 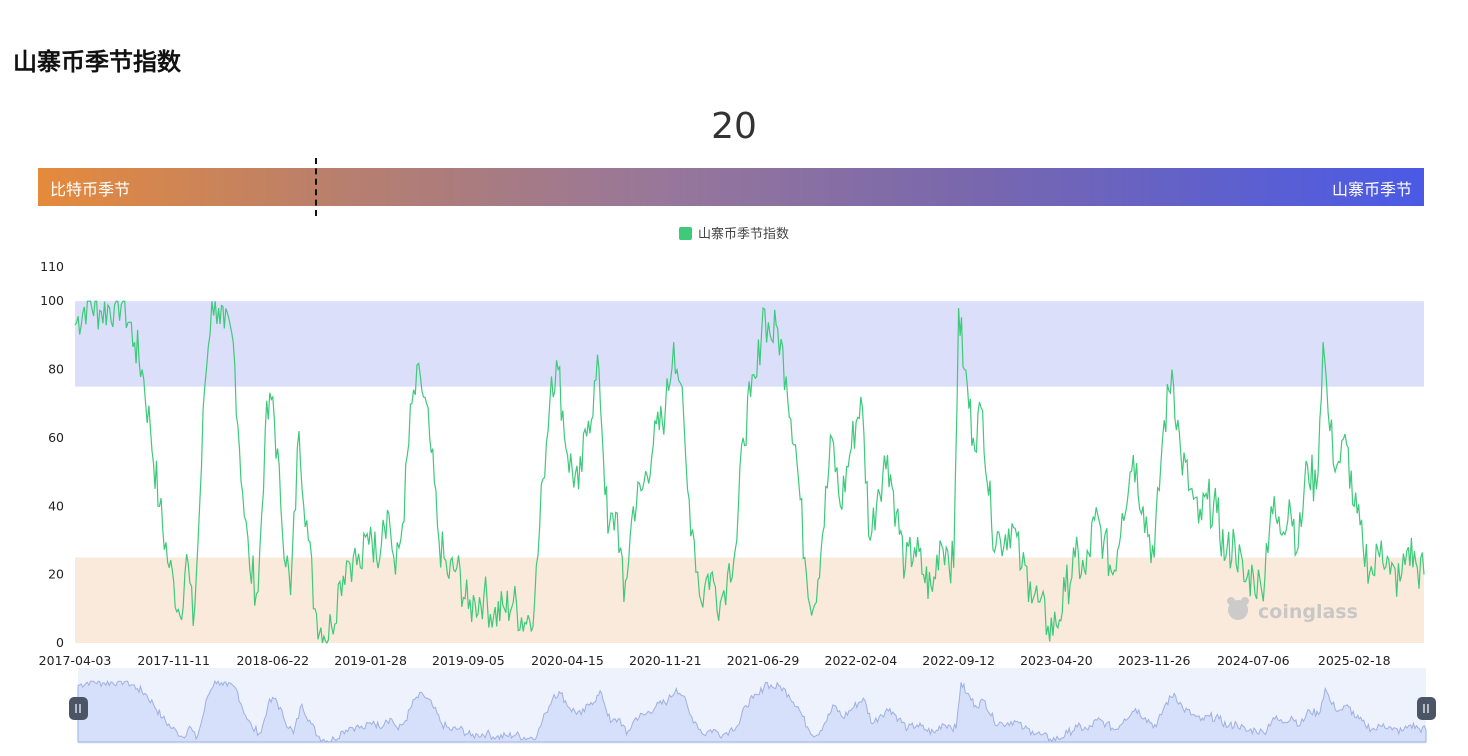 What do you see at coordinates (52, 454) in the screenshot?
I see `y-axis: 0 20 40 60 80 100 110` at bounding box center [52, 454].